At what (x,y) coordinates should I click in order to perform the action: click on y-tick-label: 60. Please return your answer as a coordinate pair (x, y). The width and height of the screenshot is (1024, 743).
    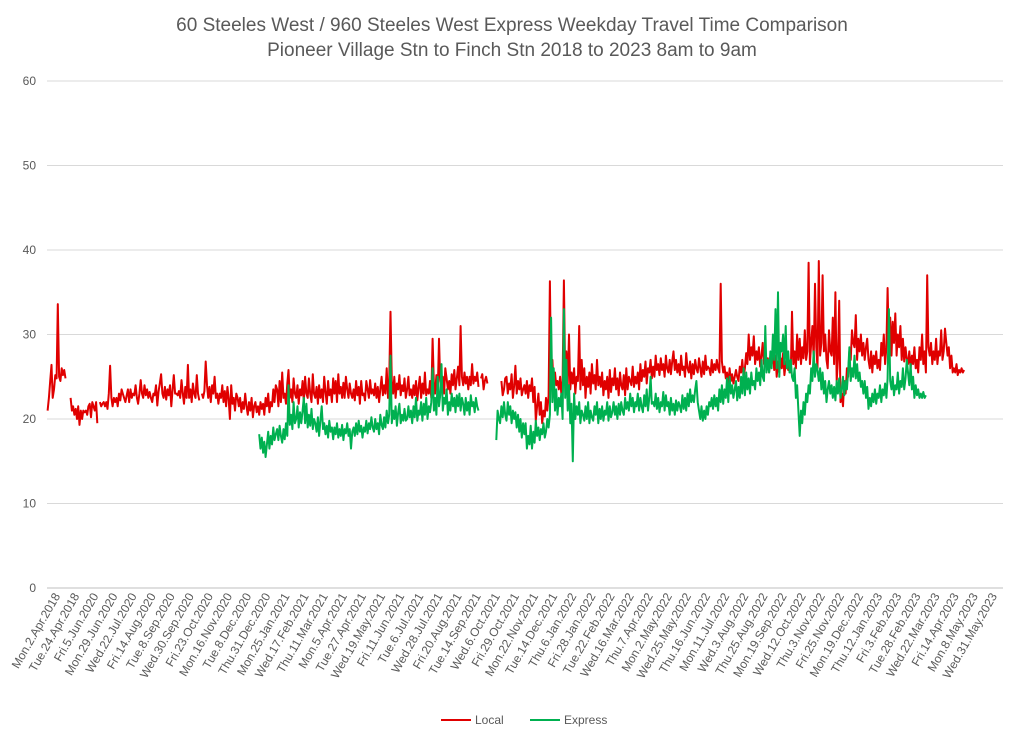
    Looking at the image, I should click on (30, 81).